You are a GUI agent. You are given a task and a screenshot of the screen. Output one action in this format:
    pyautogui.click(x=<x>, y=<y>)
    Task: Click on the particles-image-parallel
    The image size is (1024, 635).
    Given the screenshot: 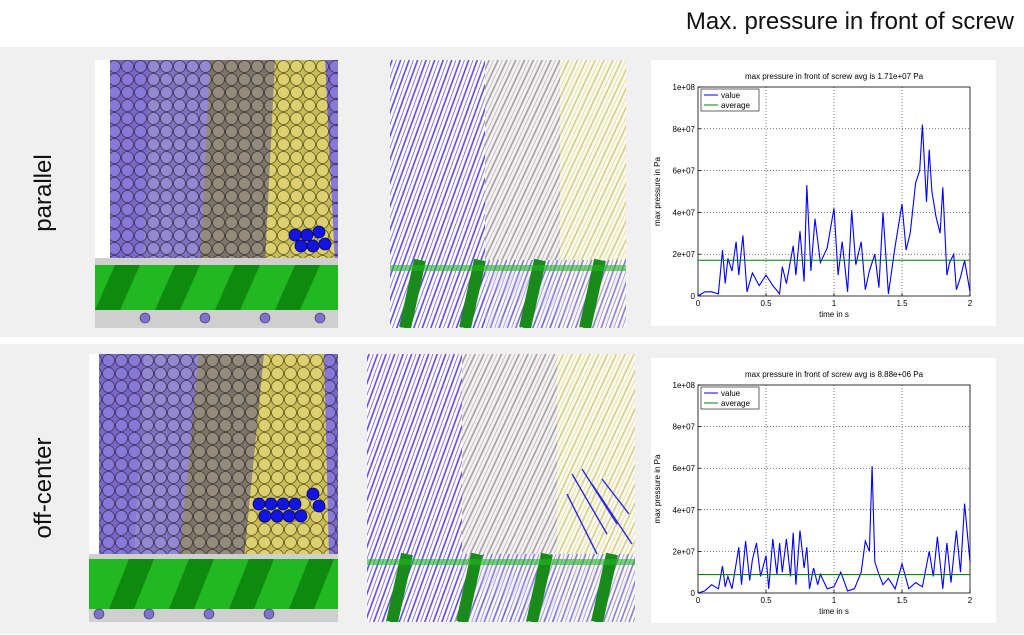 What is the action you would take?
    pyautogui.click(x=216, y=194)
    